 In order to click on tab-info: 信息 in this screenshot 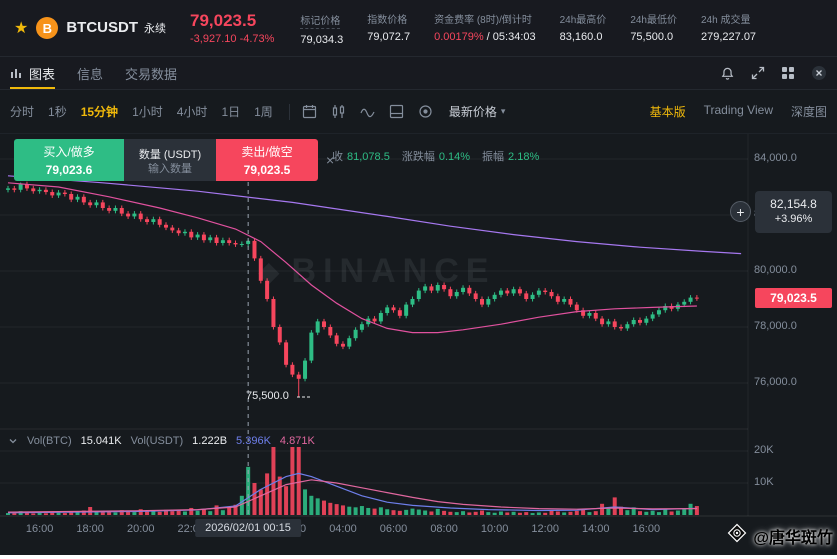, I will do `click(90, 74)`.